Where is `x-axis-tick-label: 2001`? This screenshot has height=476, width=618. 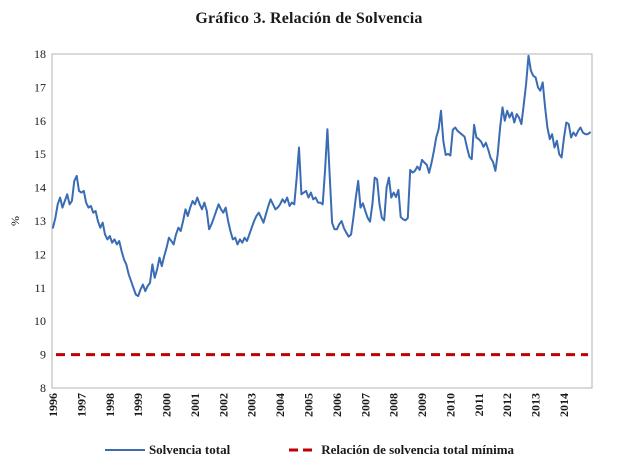 x-axis-tick-label: 2001 is located at coordinates (195, 405).